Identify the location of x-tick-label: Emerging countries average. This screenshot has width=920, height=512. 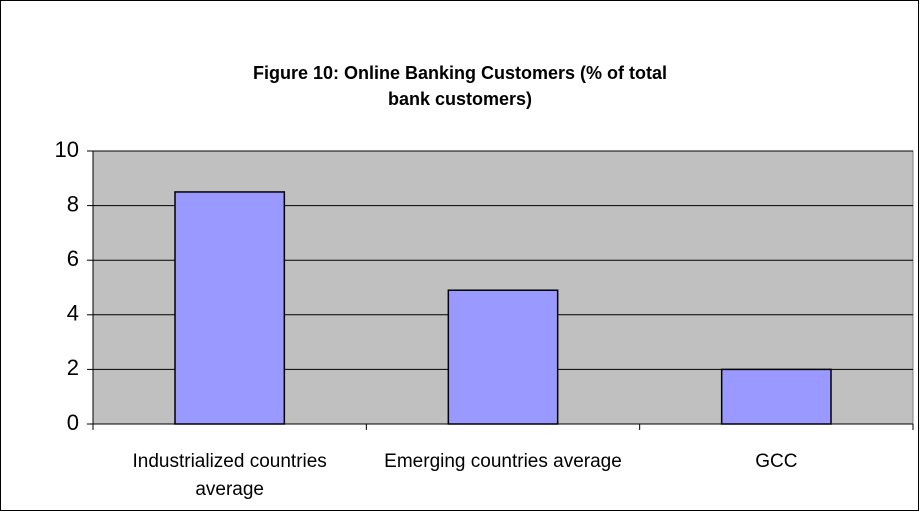
(503, 461).